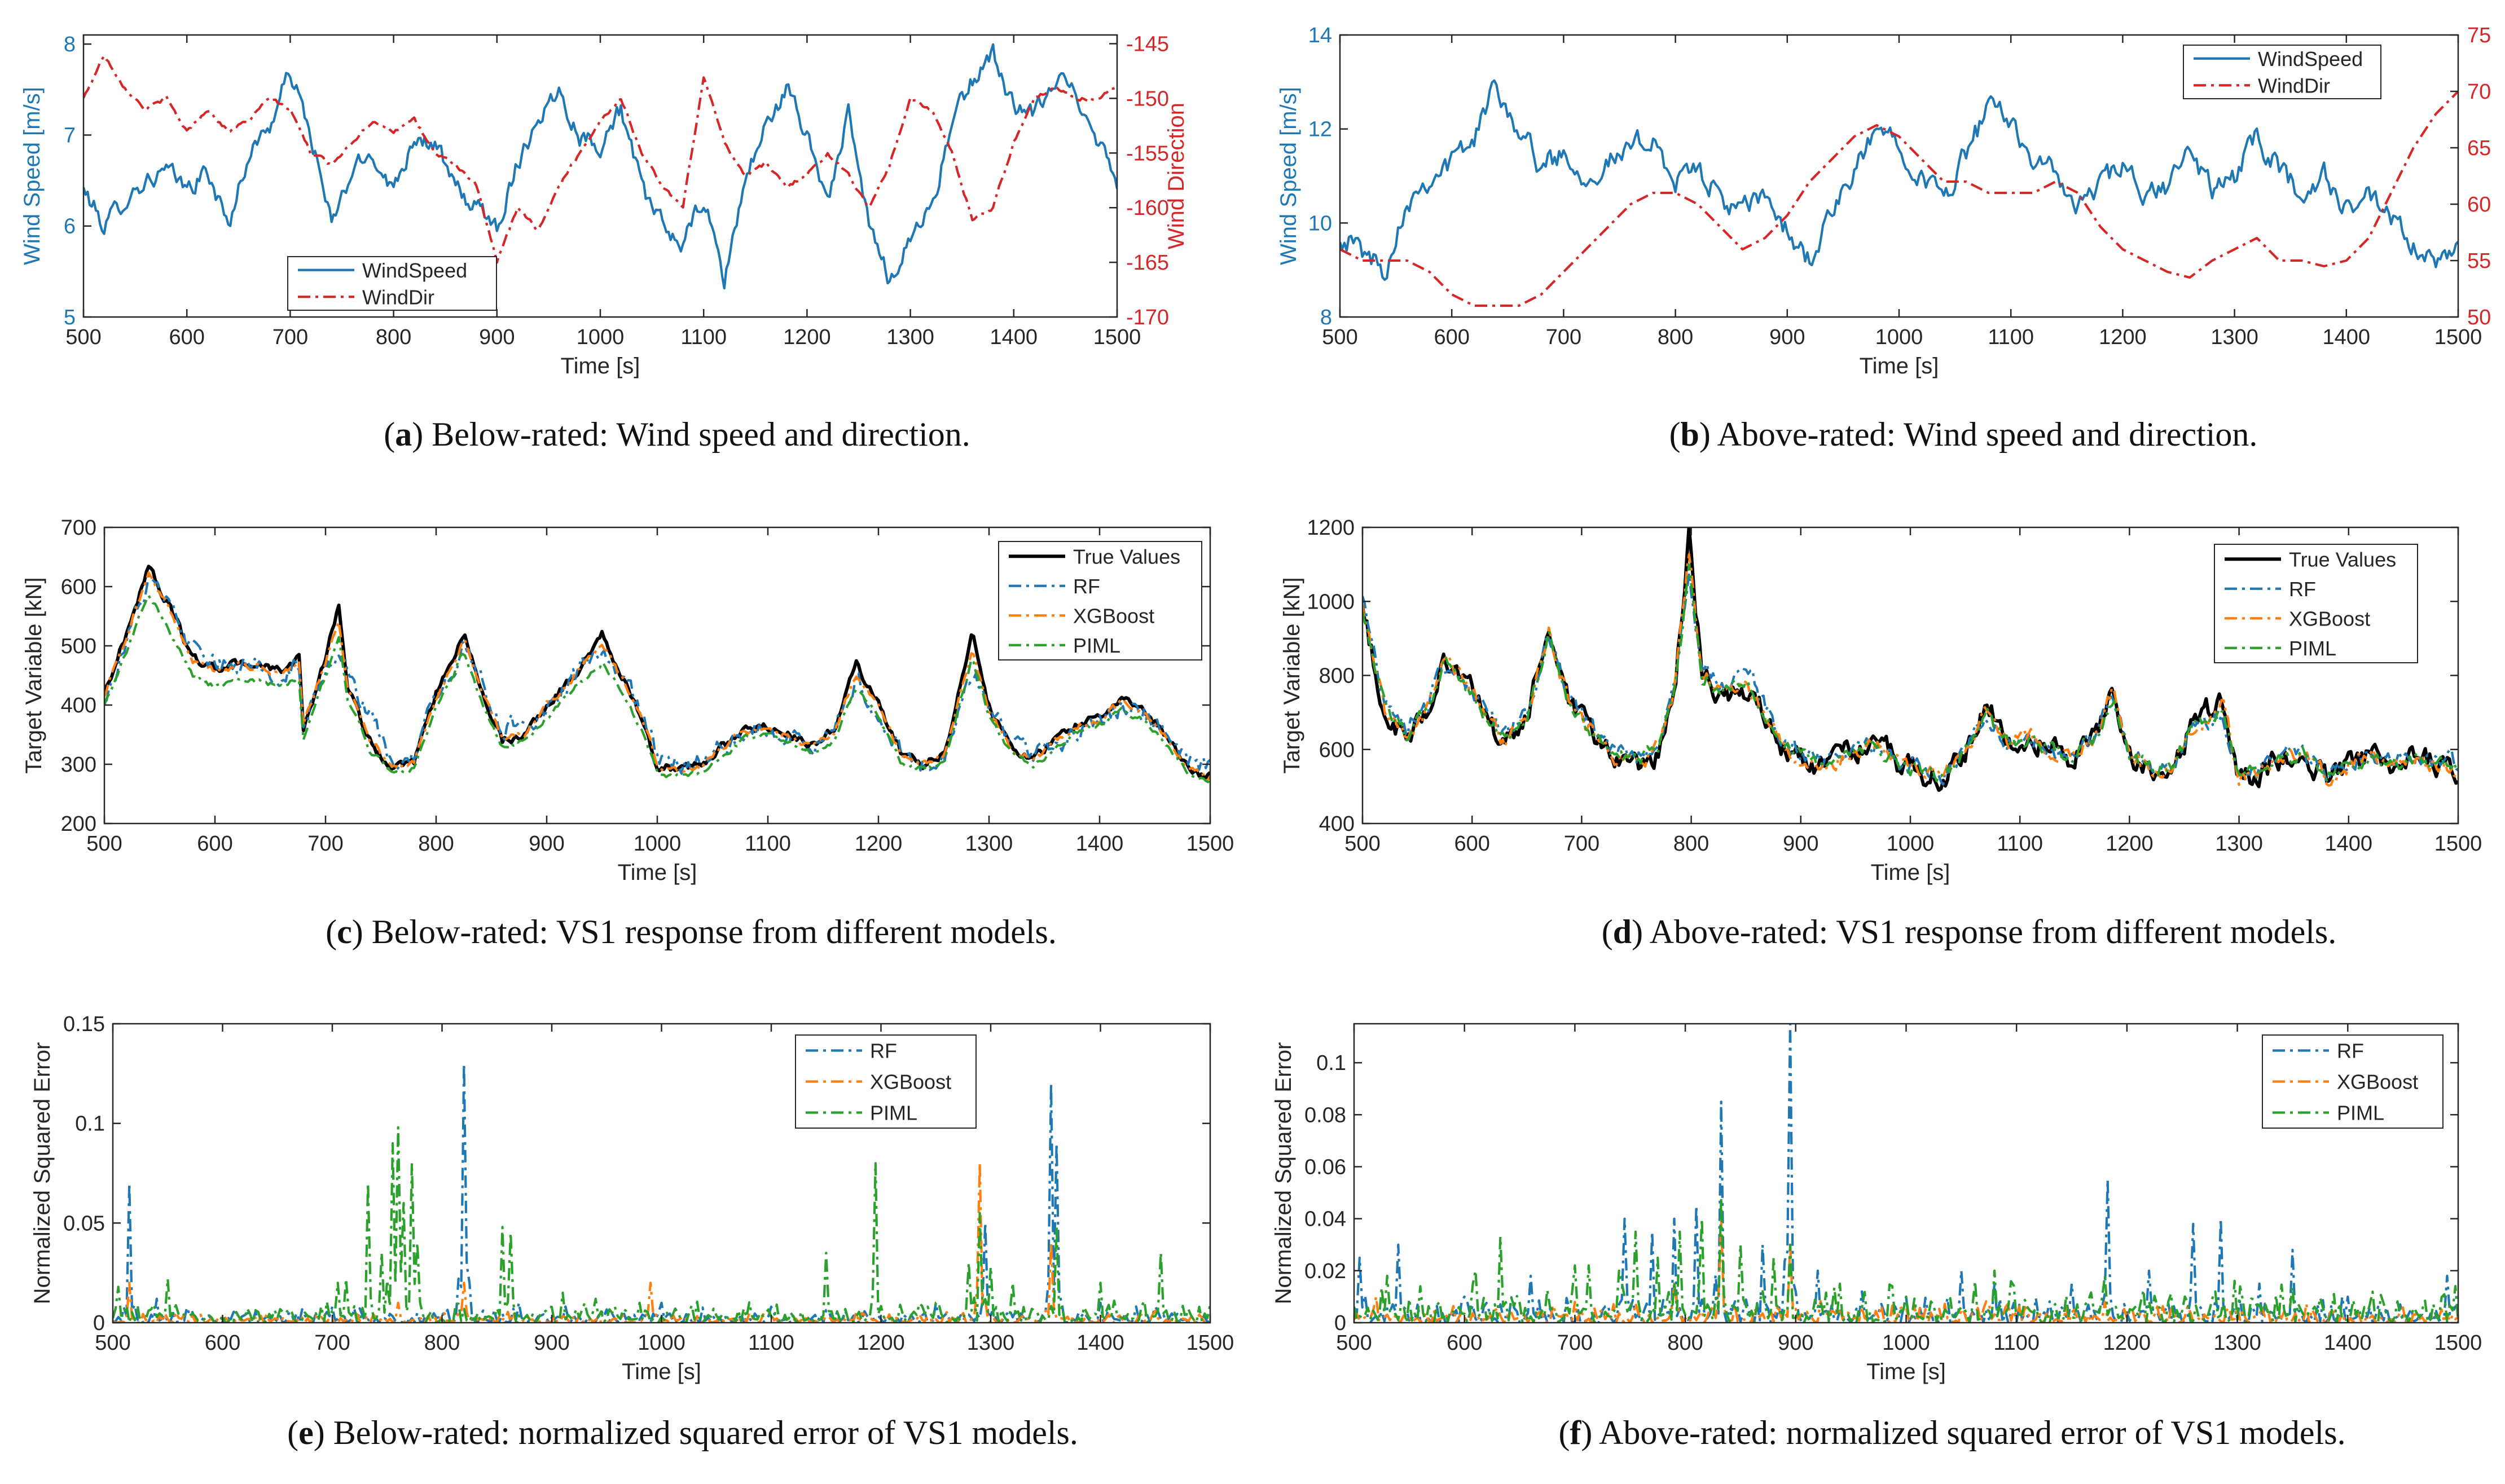 The width and height of the screenshot is (2505, 1484). What do you see at coordinates (1147, 99) in the screenshot?
I see `y-right-tick-label: -150` at bounding box center [1147, 99].